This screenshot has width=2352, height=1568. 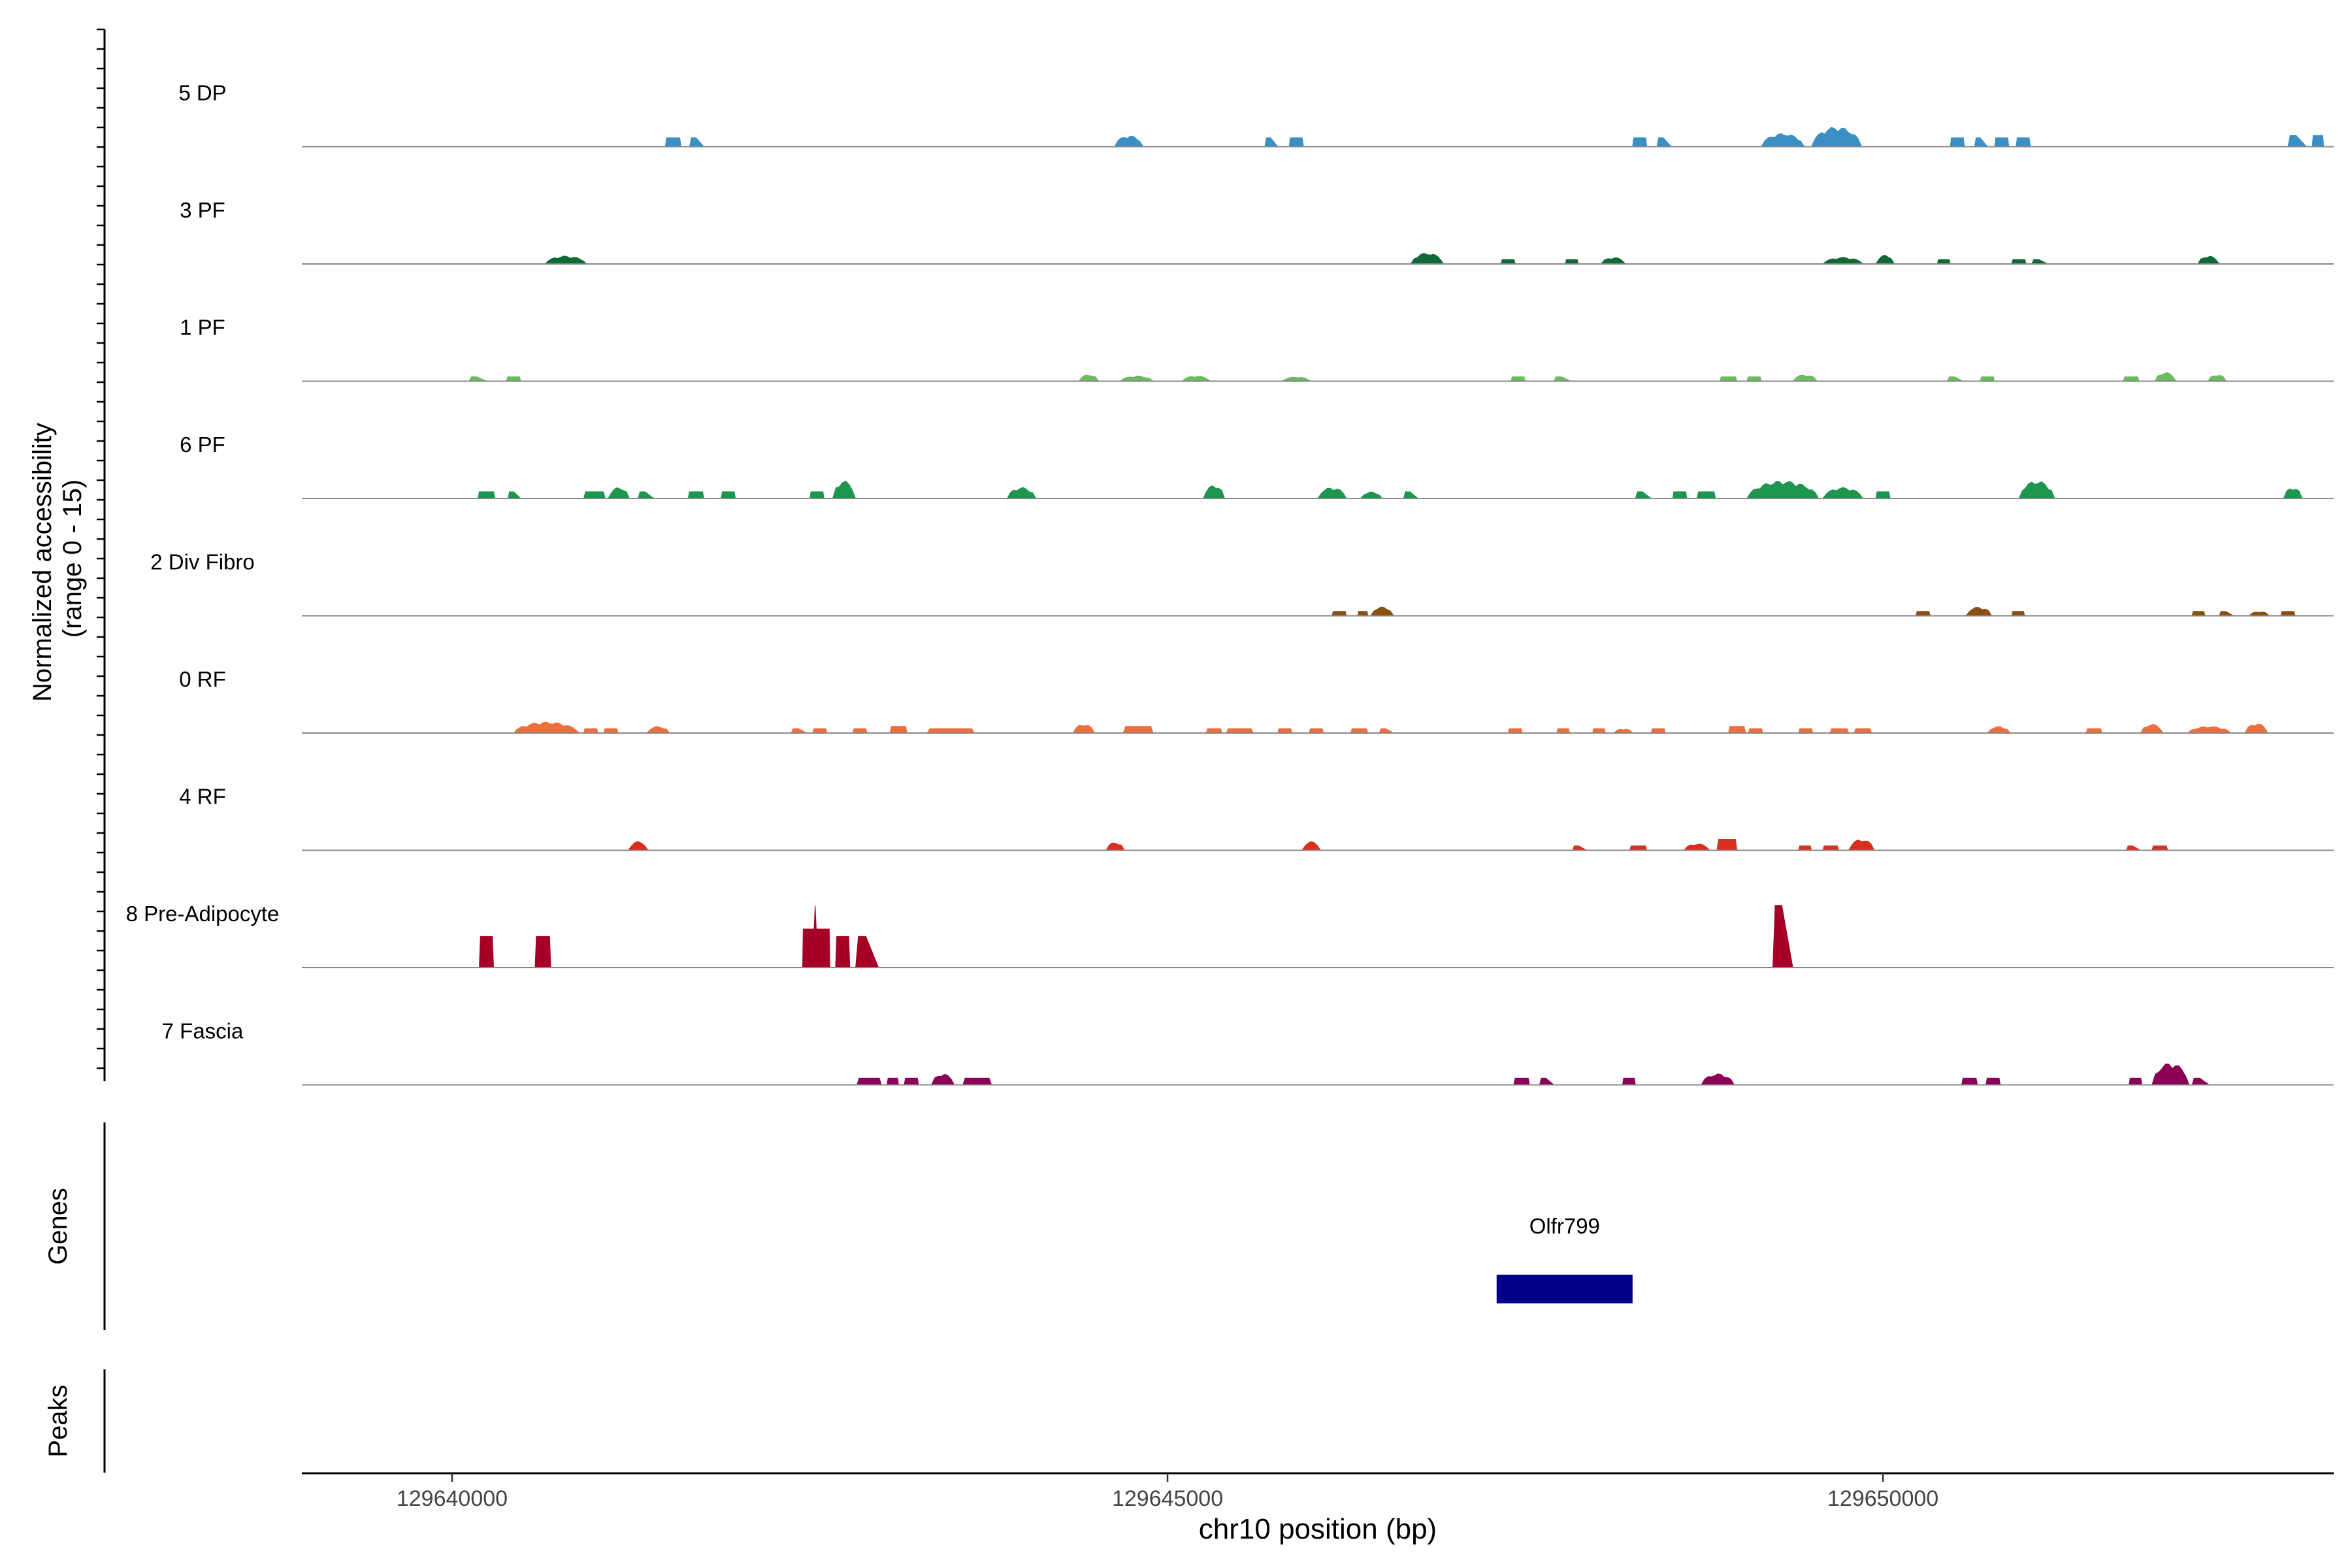 I want to click on coverage-track: 2 Div Fibro, so click(x=1242, y=583).